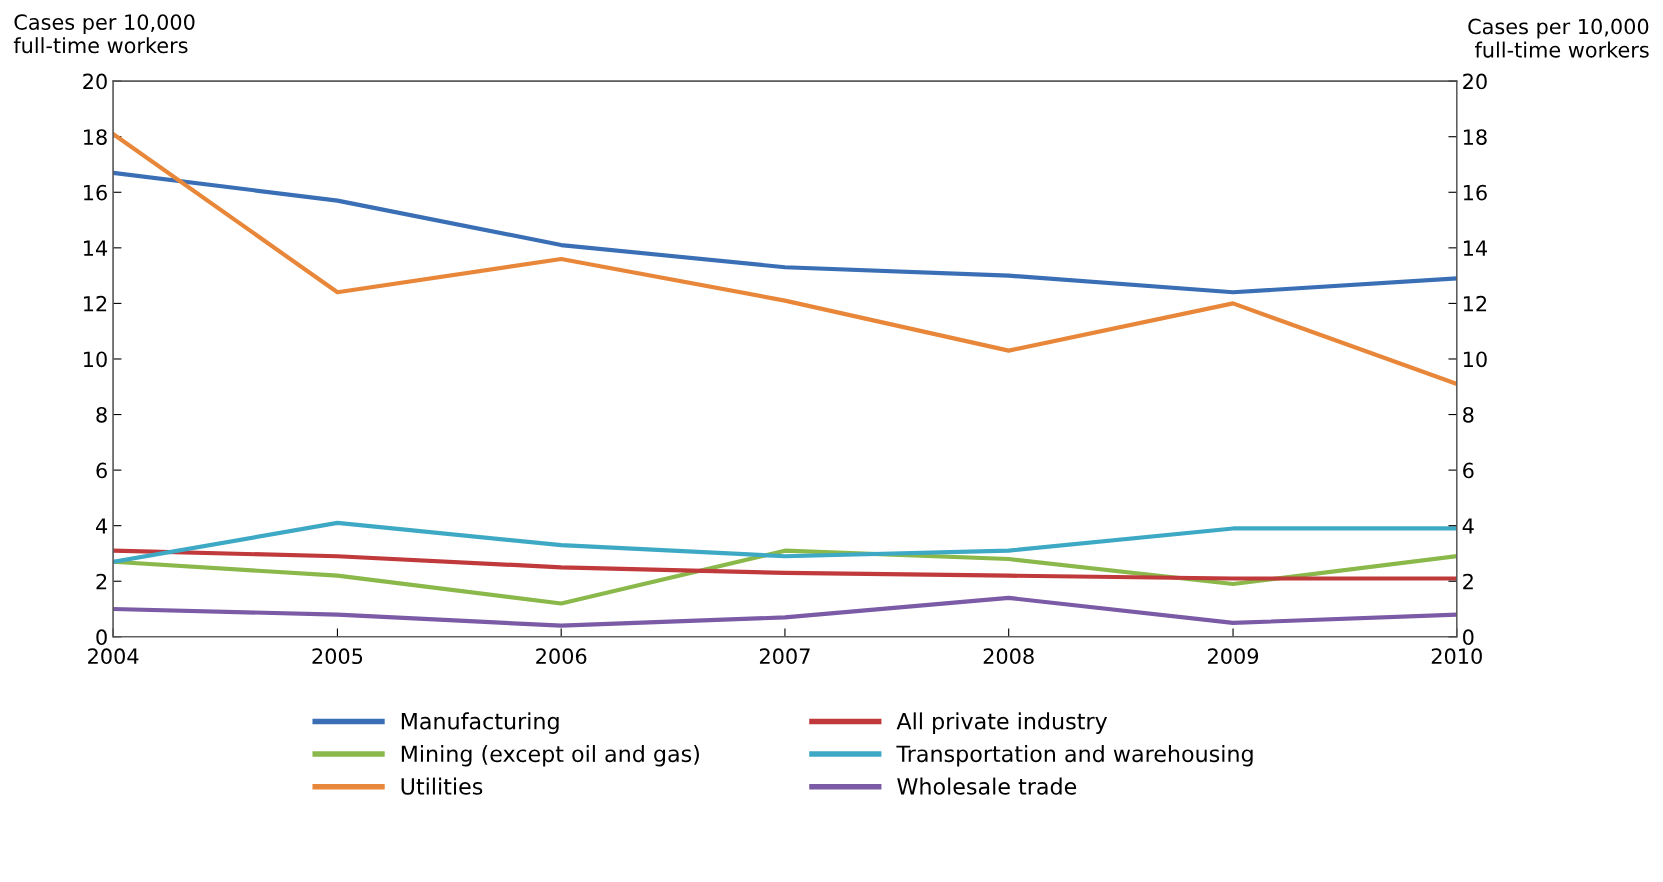 This screenshot has height=882, width=1663. I want to click on y-tick-label: 0, so click(101, 637).